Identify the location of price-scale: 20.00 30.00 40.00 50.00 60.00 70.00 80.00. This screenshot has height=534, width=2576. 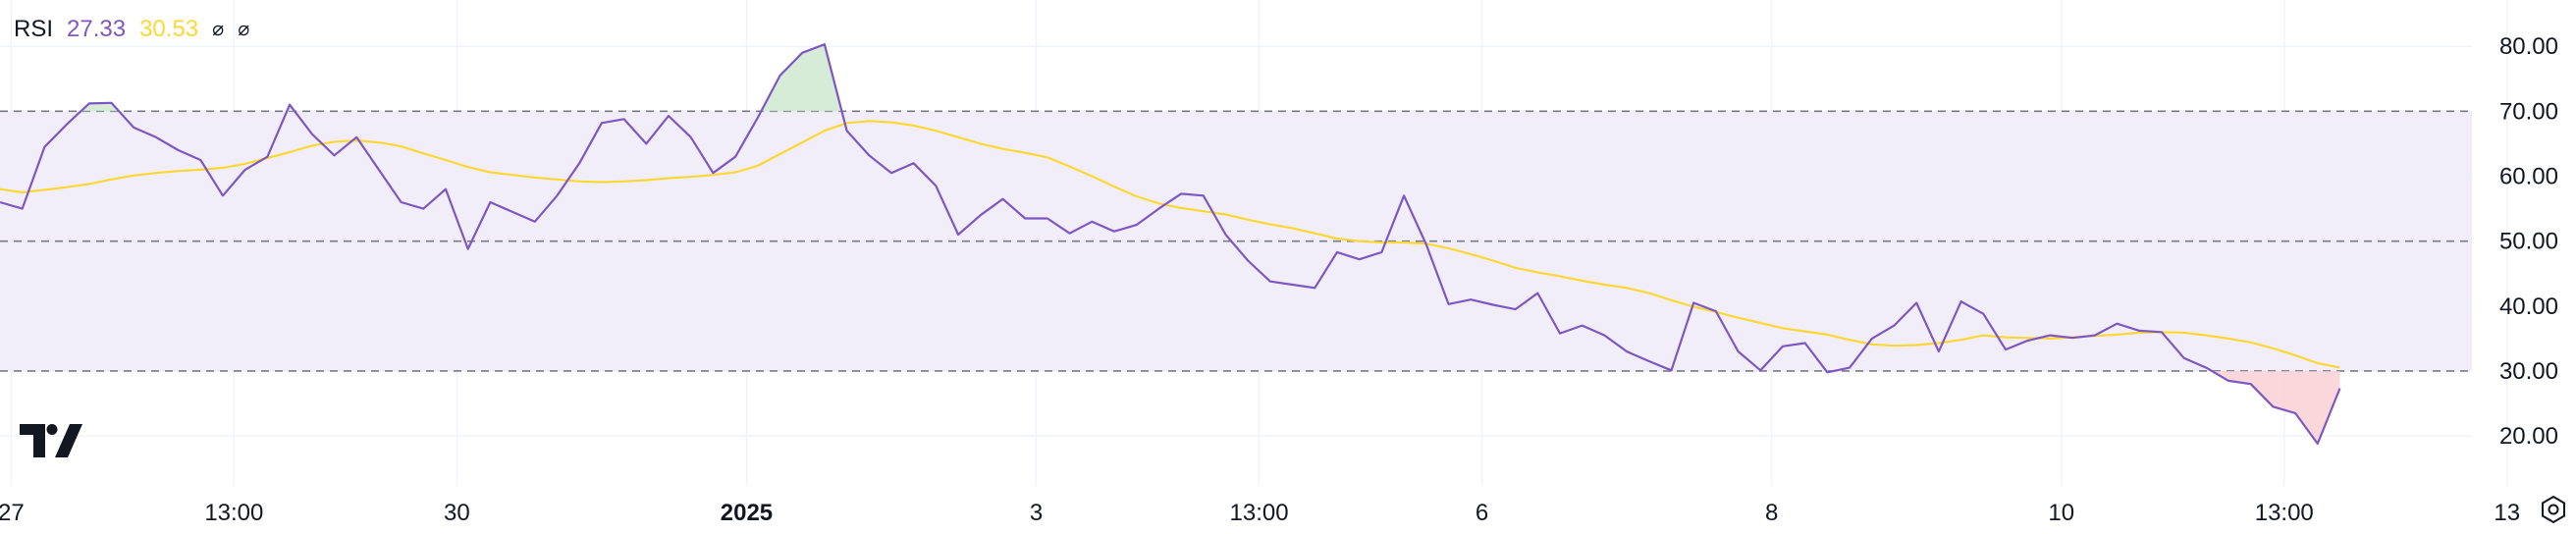
(2528, 241).